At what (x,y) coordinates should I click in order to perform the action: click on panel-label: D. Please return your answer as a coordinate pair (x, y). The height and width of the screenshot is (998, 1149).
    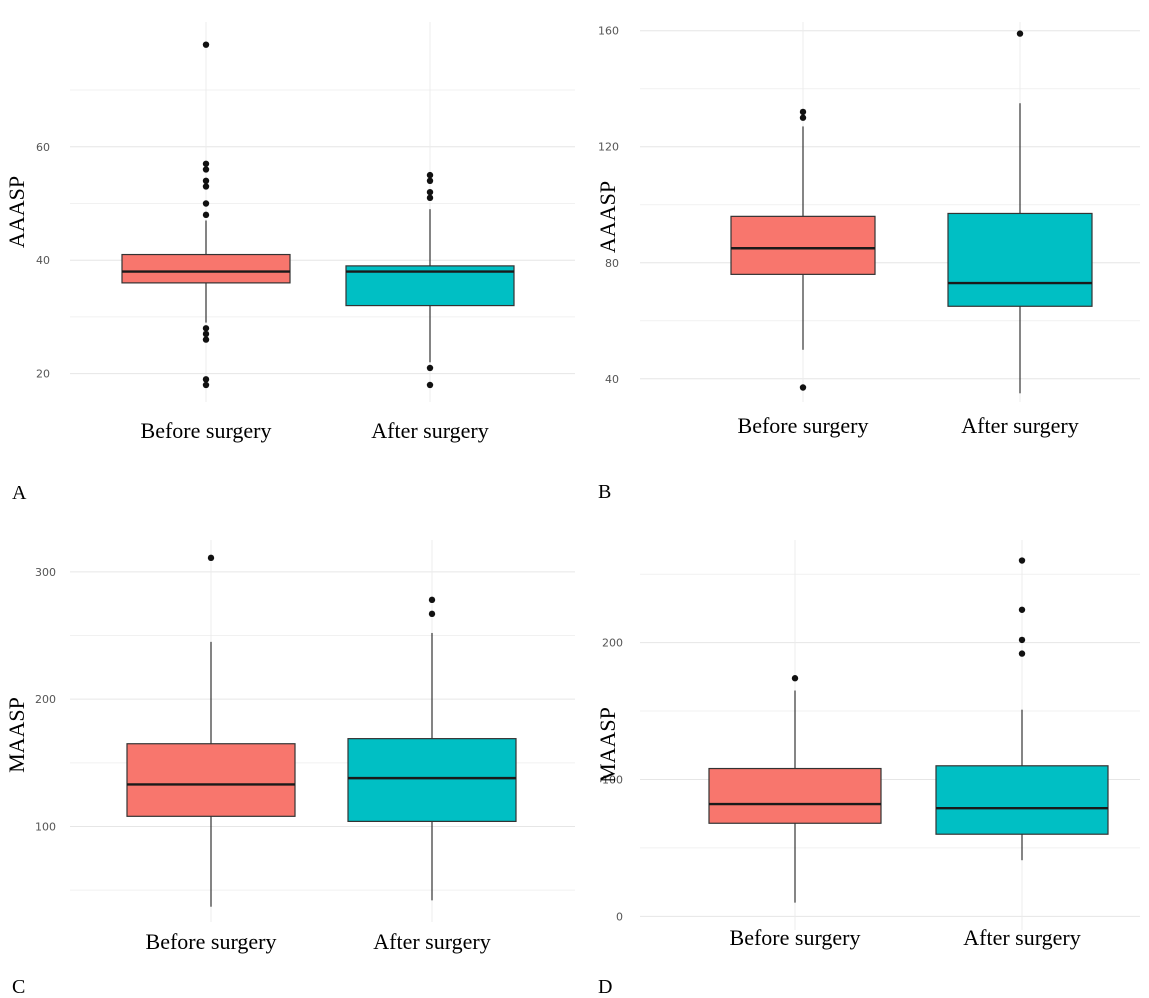
    Looking at the image, I should click on (605, 987).